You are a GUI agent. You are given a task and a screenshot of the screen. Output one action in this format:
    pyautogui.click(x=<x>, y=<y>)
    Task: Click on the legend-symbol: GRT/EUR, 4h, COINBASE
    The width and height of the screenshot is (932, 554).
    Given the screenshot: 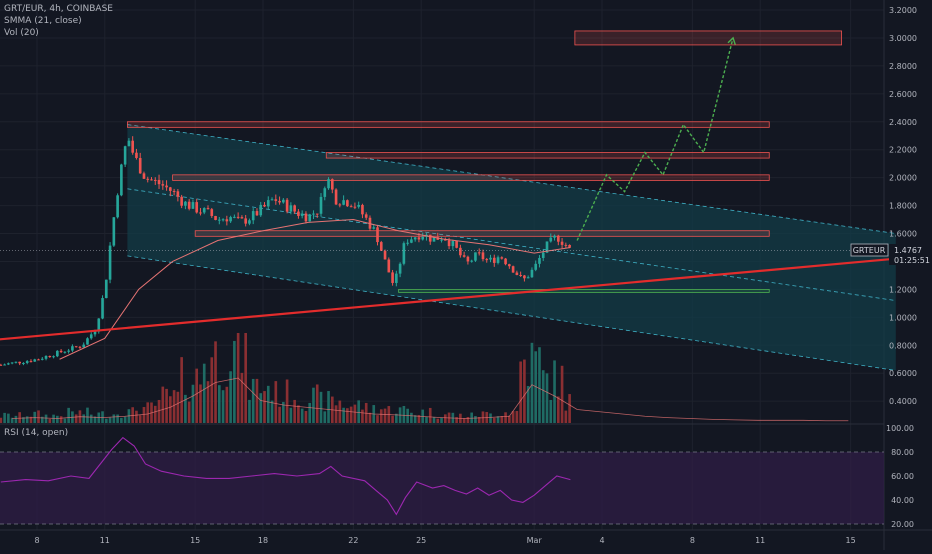 What is the action you would take?
    pyautogui.click(x=58, y=9)
    